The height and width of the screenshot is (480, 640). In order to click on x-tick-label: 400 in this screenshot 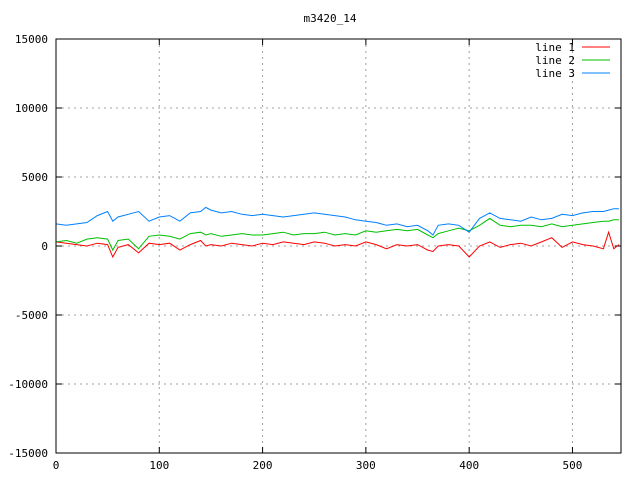, I will do `click(469, 465)`.